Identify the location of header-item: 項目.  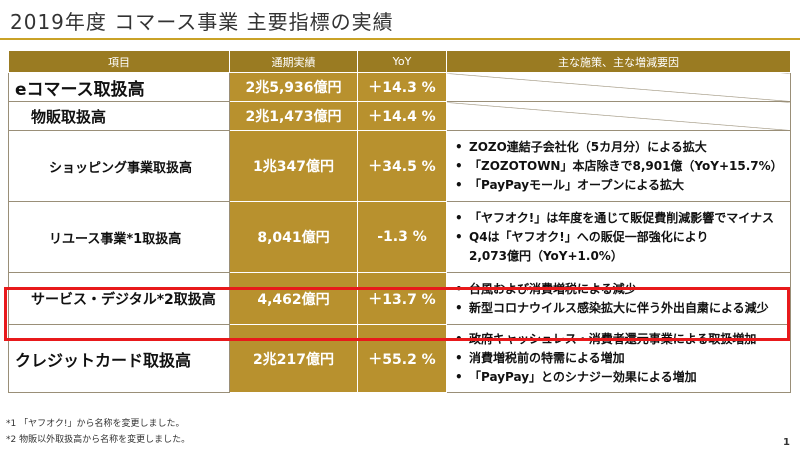
(119, 61).